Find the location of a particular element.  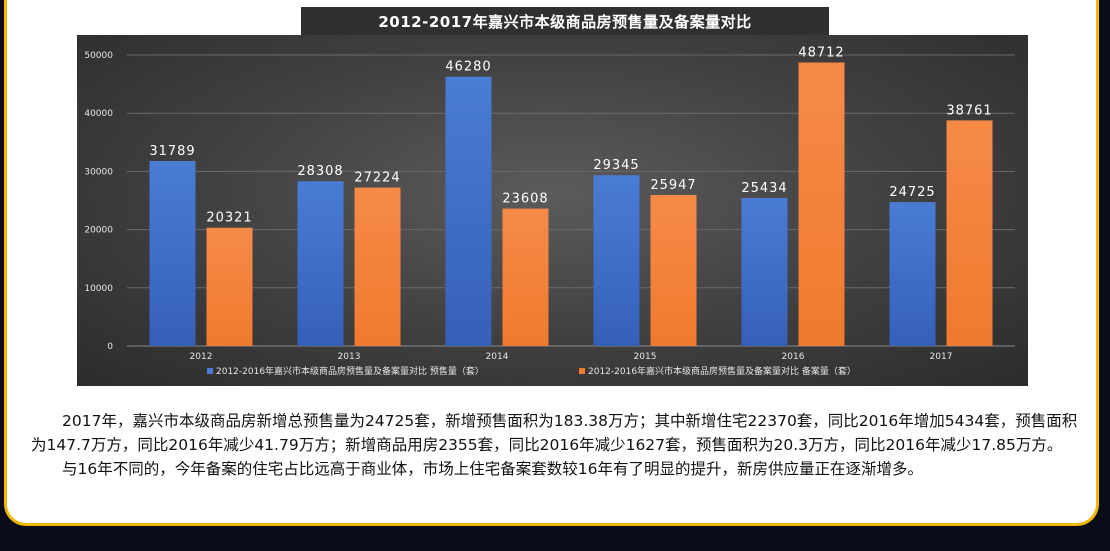

data-label: 28308 is located at coordinates (320, 171).